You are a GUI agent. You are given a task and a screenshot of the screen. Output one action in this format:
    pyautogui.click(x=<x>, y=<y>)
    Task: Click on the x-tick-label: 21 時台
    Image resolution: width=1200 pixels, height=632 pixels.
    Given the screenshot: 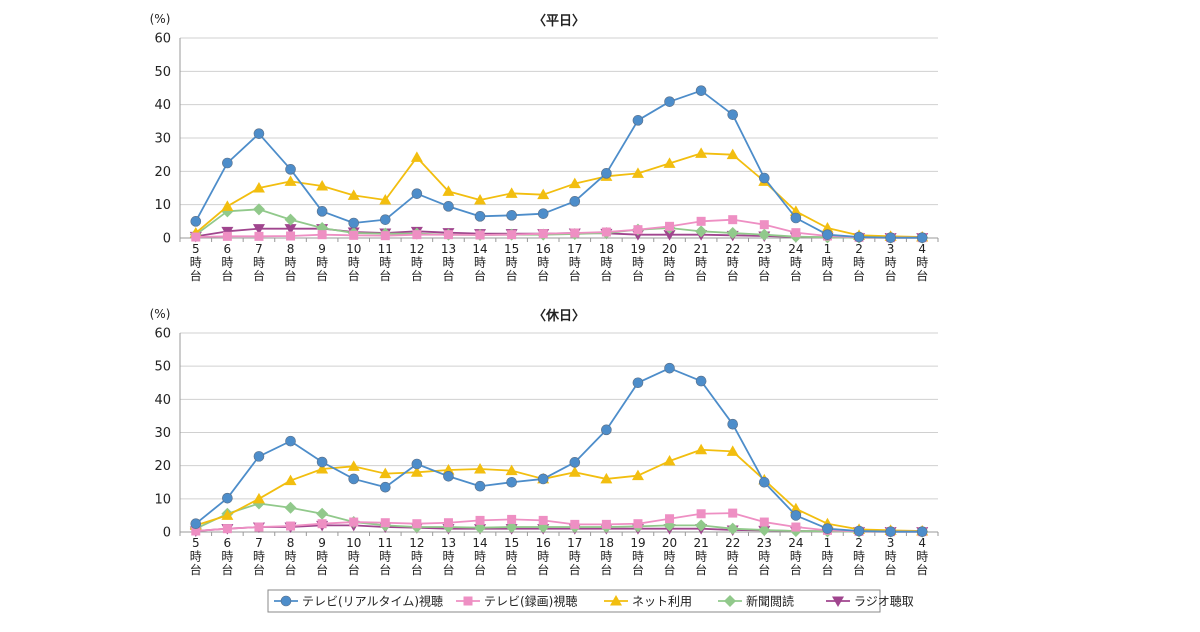 What is the action you would take?
    pyautogui.click(x=700, y=262)
    